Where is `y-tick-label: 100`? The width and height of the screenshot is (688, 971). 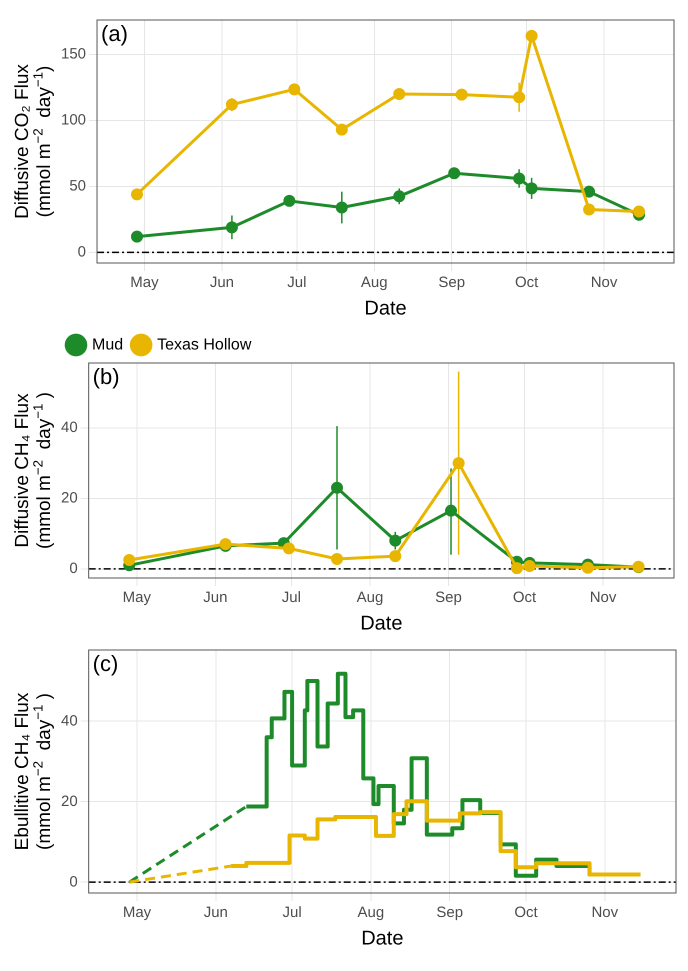 y-tick-label: 100 is located at coordinates (73, 120).